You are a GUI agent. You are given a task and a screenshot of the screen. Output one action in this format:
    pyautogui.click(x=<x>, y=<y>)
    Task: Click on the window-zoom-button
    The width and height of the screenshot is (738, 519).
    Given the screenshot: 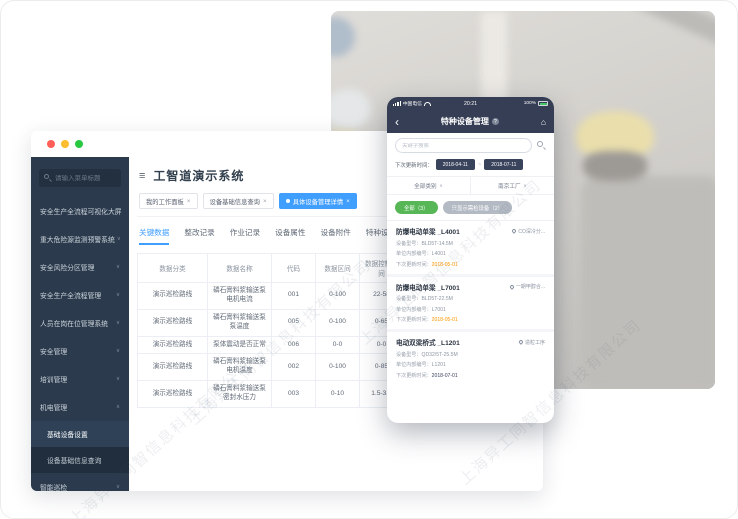 What is the action you would take?
    pyautogui.click(x=79, y=144)
    